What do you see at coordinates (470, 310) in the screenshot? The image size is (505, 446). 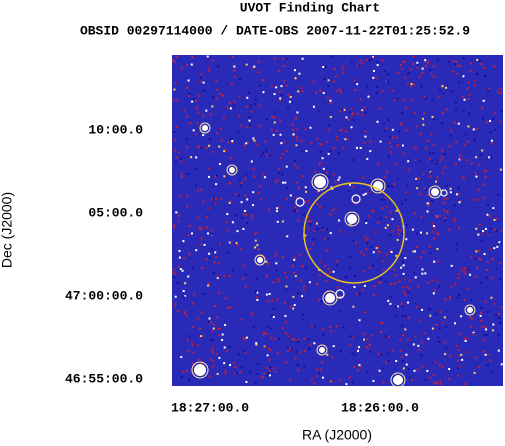 I see `star-halo` at bounding box center [470, 310].